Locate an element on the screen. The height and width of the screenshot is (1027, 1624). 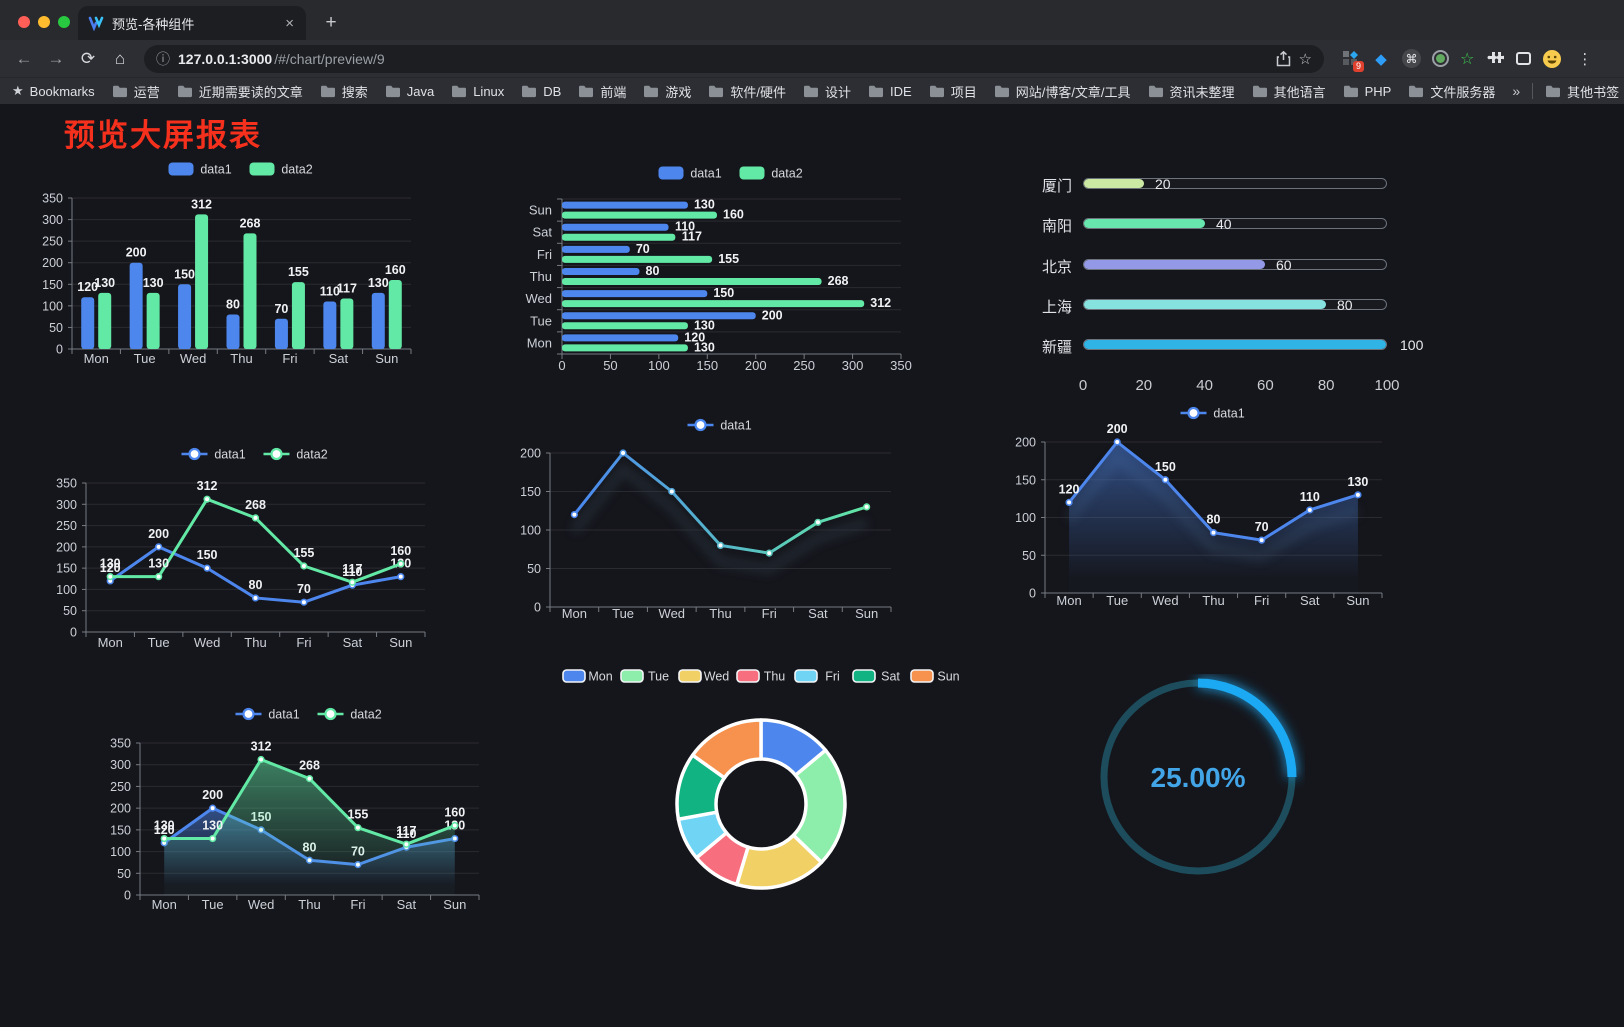
minimize-window-button is located at coordinates (44, 22).